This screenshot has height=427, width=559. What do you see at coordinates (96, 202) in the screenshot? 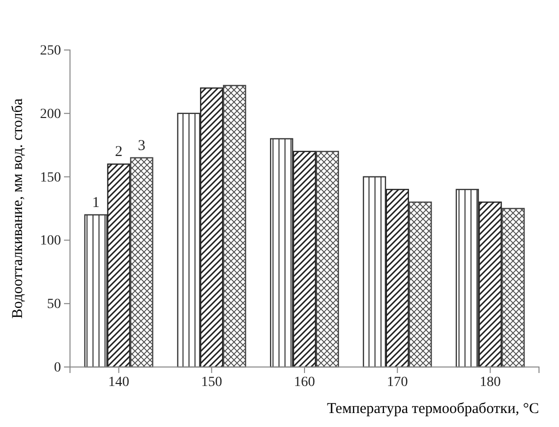
I see `series-label: 1` at bounding box center [96, 202].